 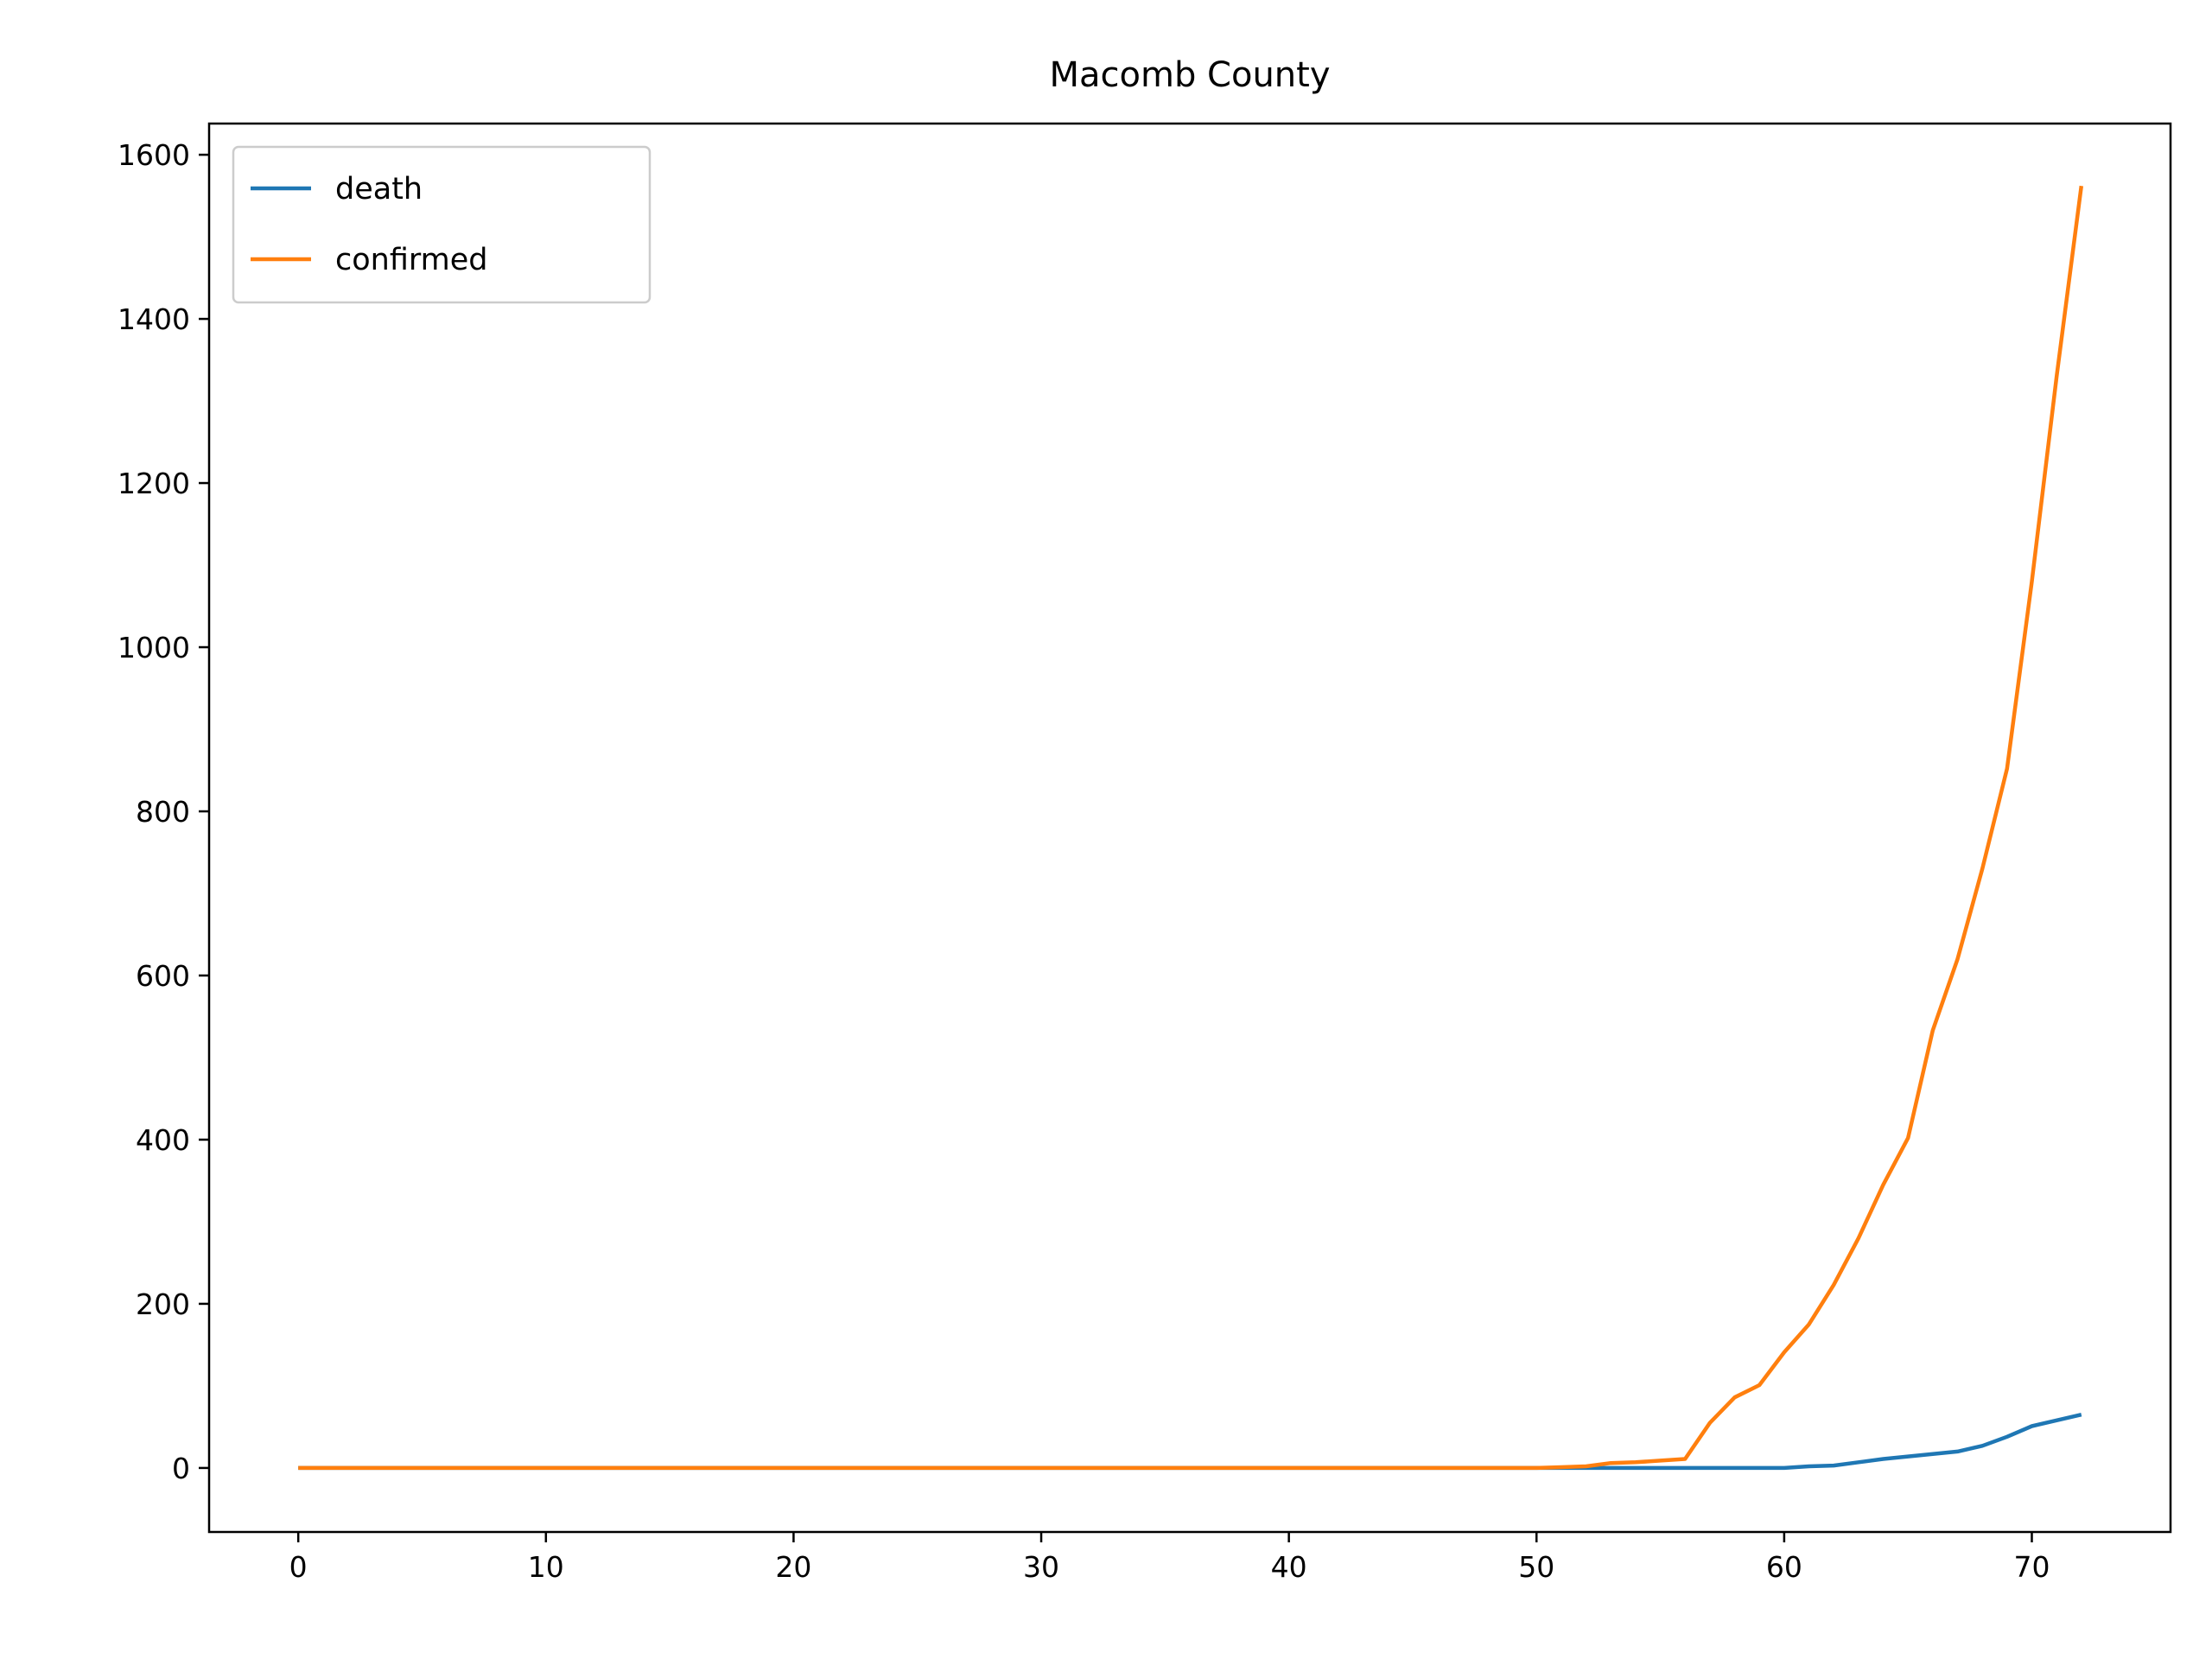 What do you see at coordinates (1536, 1567) in the screenshot?
I see `x-tick-label: 50` at bounding box center [1536, 1567].